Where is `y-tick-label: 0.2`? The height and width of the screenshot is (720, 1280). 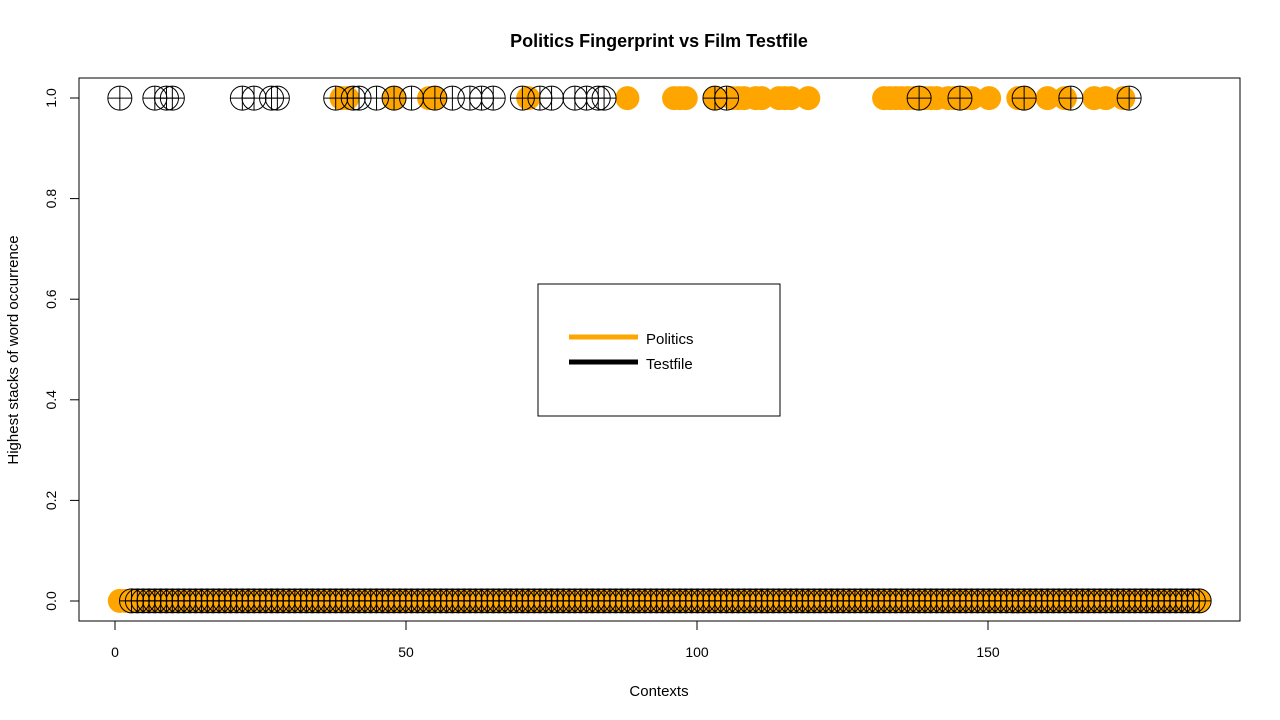 y-tick-label: 0.2 is located at coordinates (51, 500).